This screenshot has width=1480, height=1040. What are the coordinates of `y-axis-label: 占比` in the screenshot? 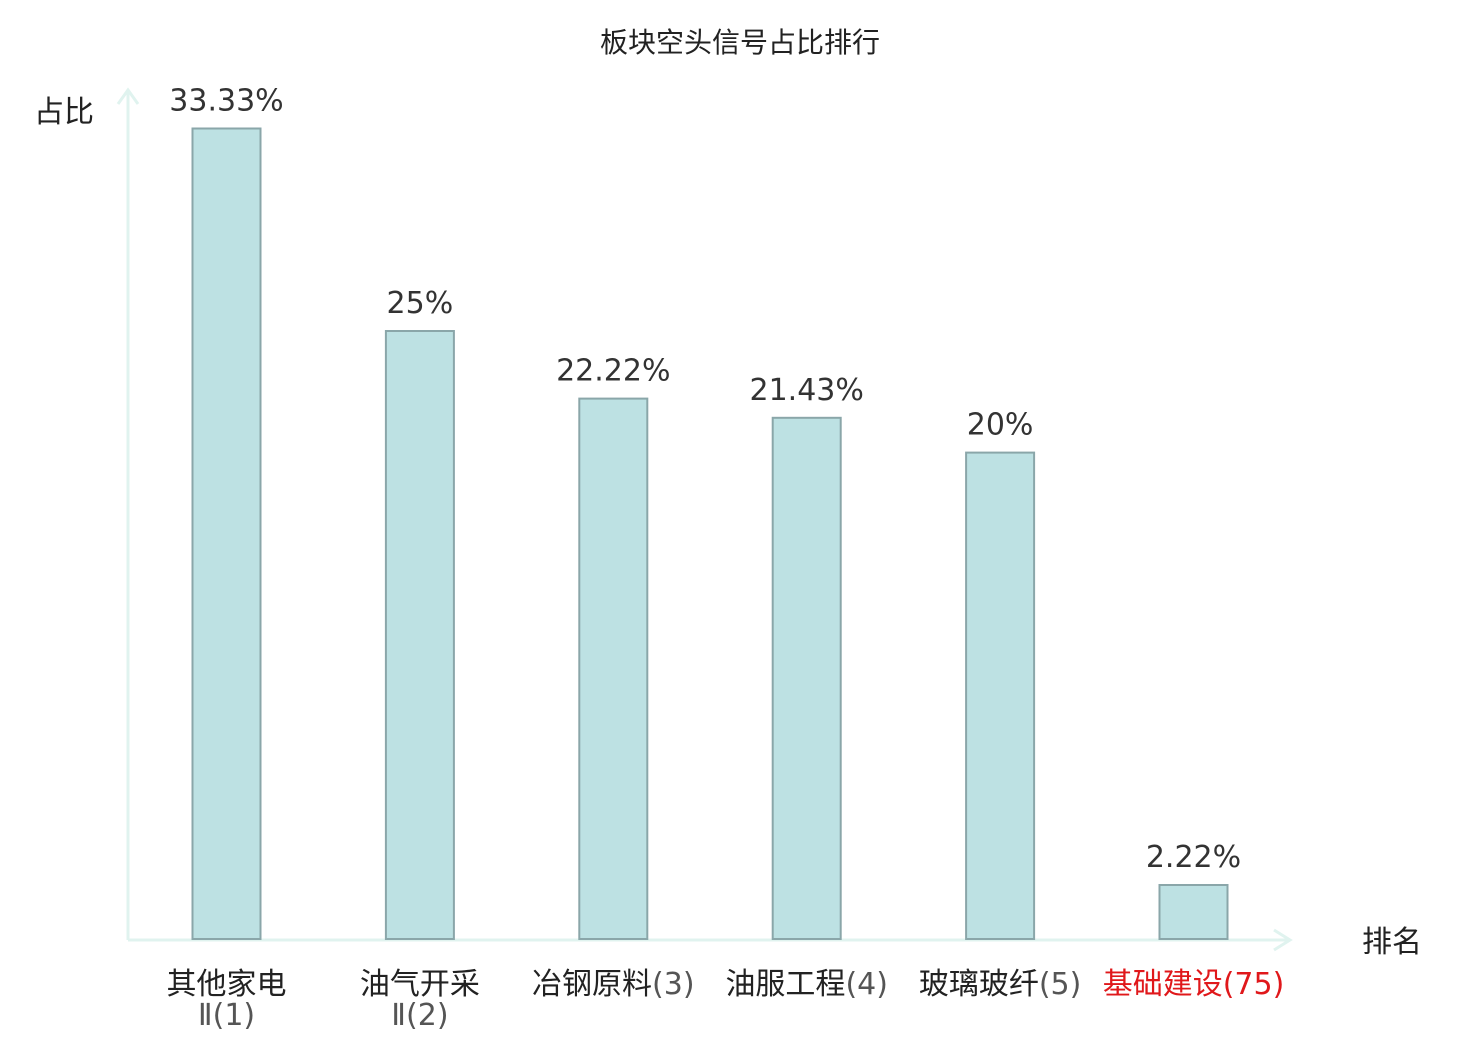 It's located at (64, 112).